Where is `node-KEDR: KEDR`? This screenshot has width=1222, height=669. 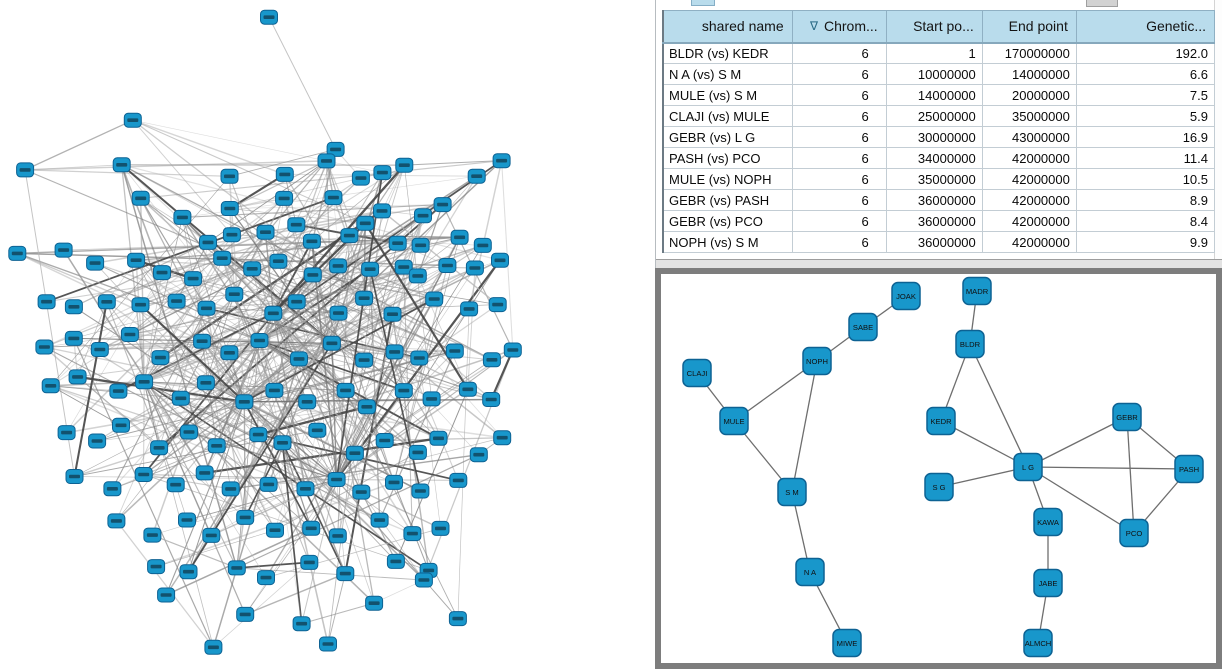
node-KEDR: KEDR is located at coordinates (941, 421).